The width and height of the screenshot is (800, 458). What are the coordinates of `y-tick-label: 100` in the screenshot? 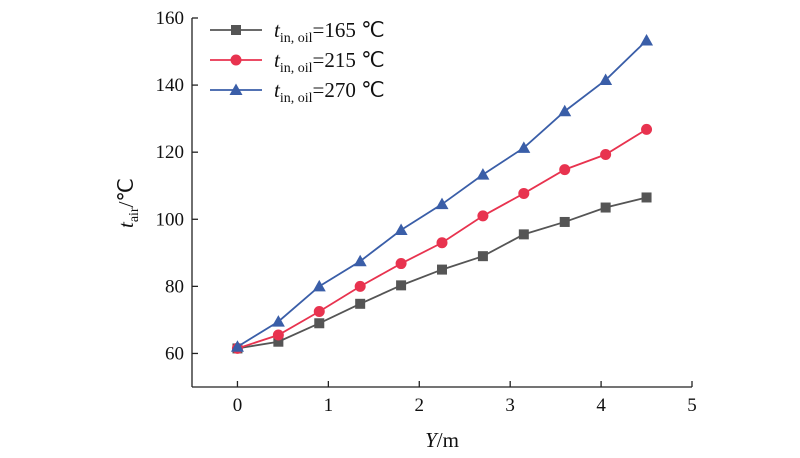 It's located at (170, 219).